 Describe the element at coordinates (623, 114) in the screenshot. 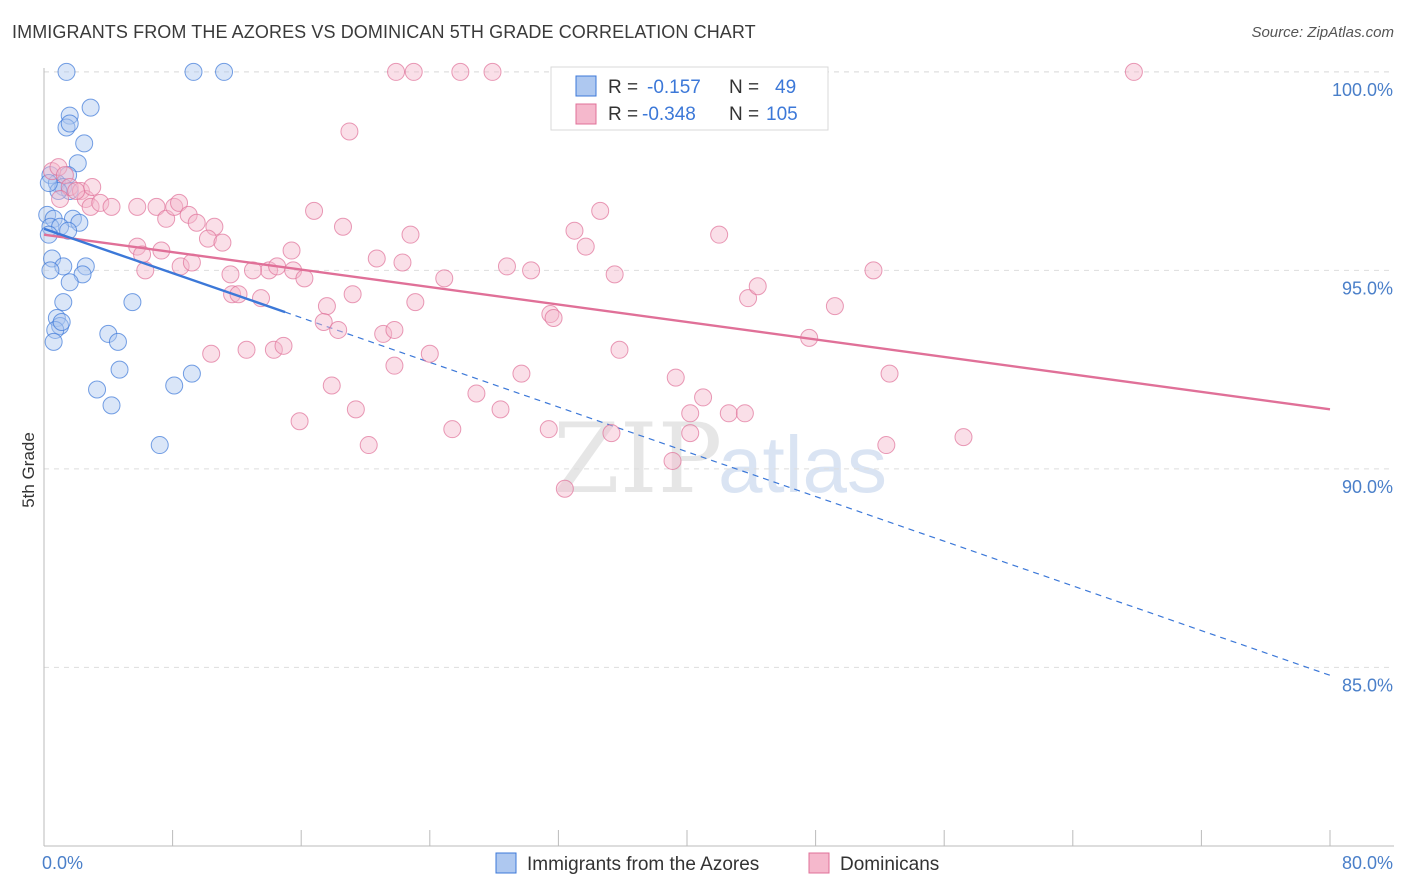

I see `stats-legend-pink-r-label: R =` at that location.